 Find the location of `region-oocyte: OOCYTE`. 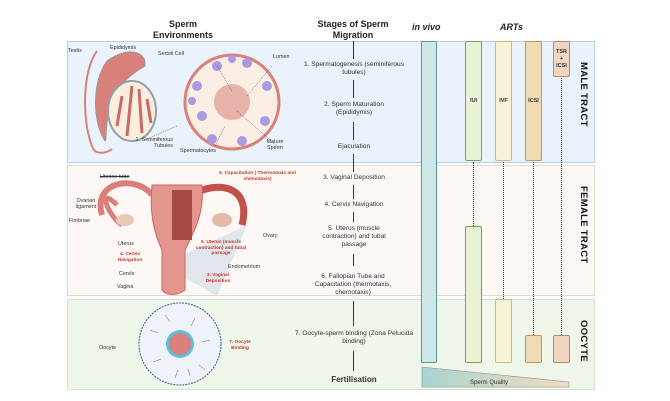

region-oocyte: OOCYTE is located at coordinates (583, 341).